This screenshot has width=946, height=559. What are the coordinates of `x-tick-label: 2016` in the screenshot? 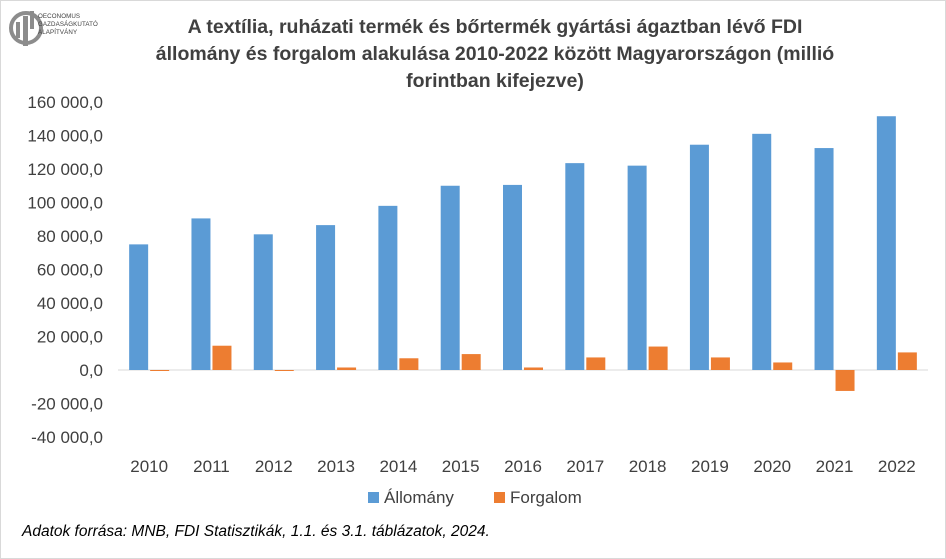 It's located at (523, 466).